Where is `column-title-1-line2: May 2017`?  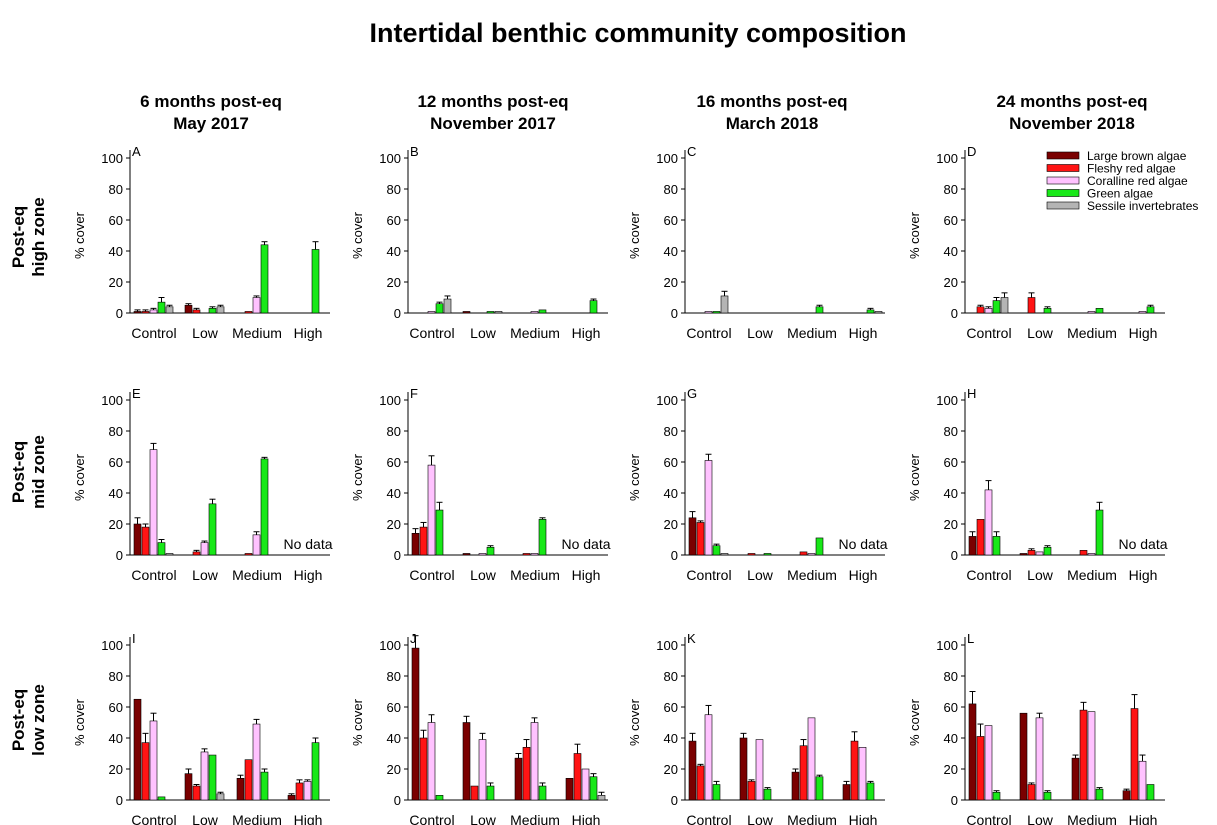 column-title-1-line2: May 2017 is located at coordinates (211, 123).